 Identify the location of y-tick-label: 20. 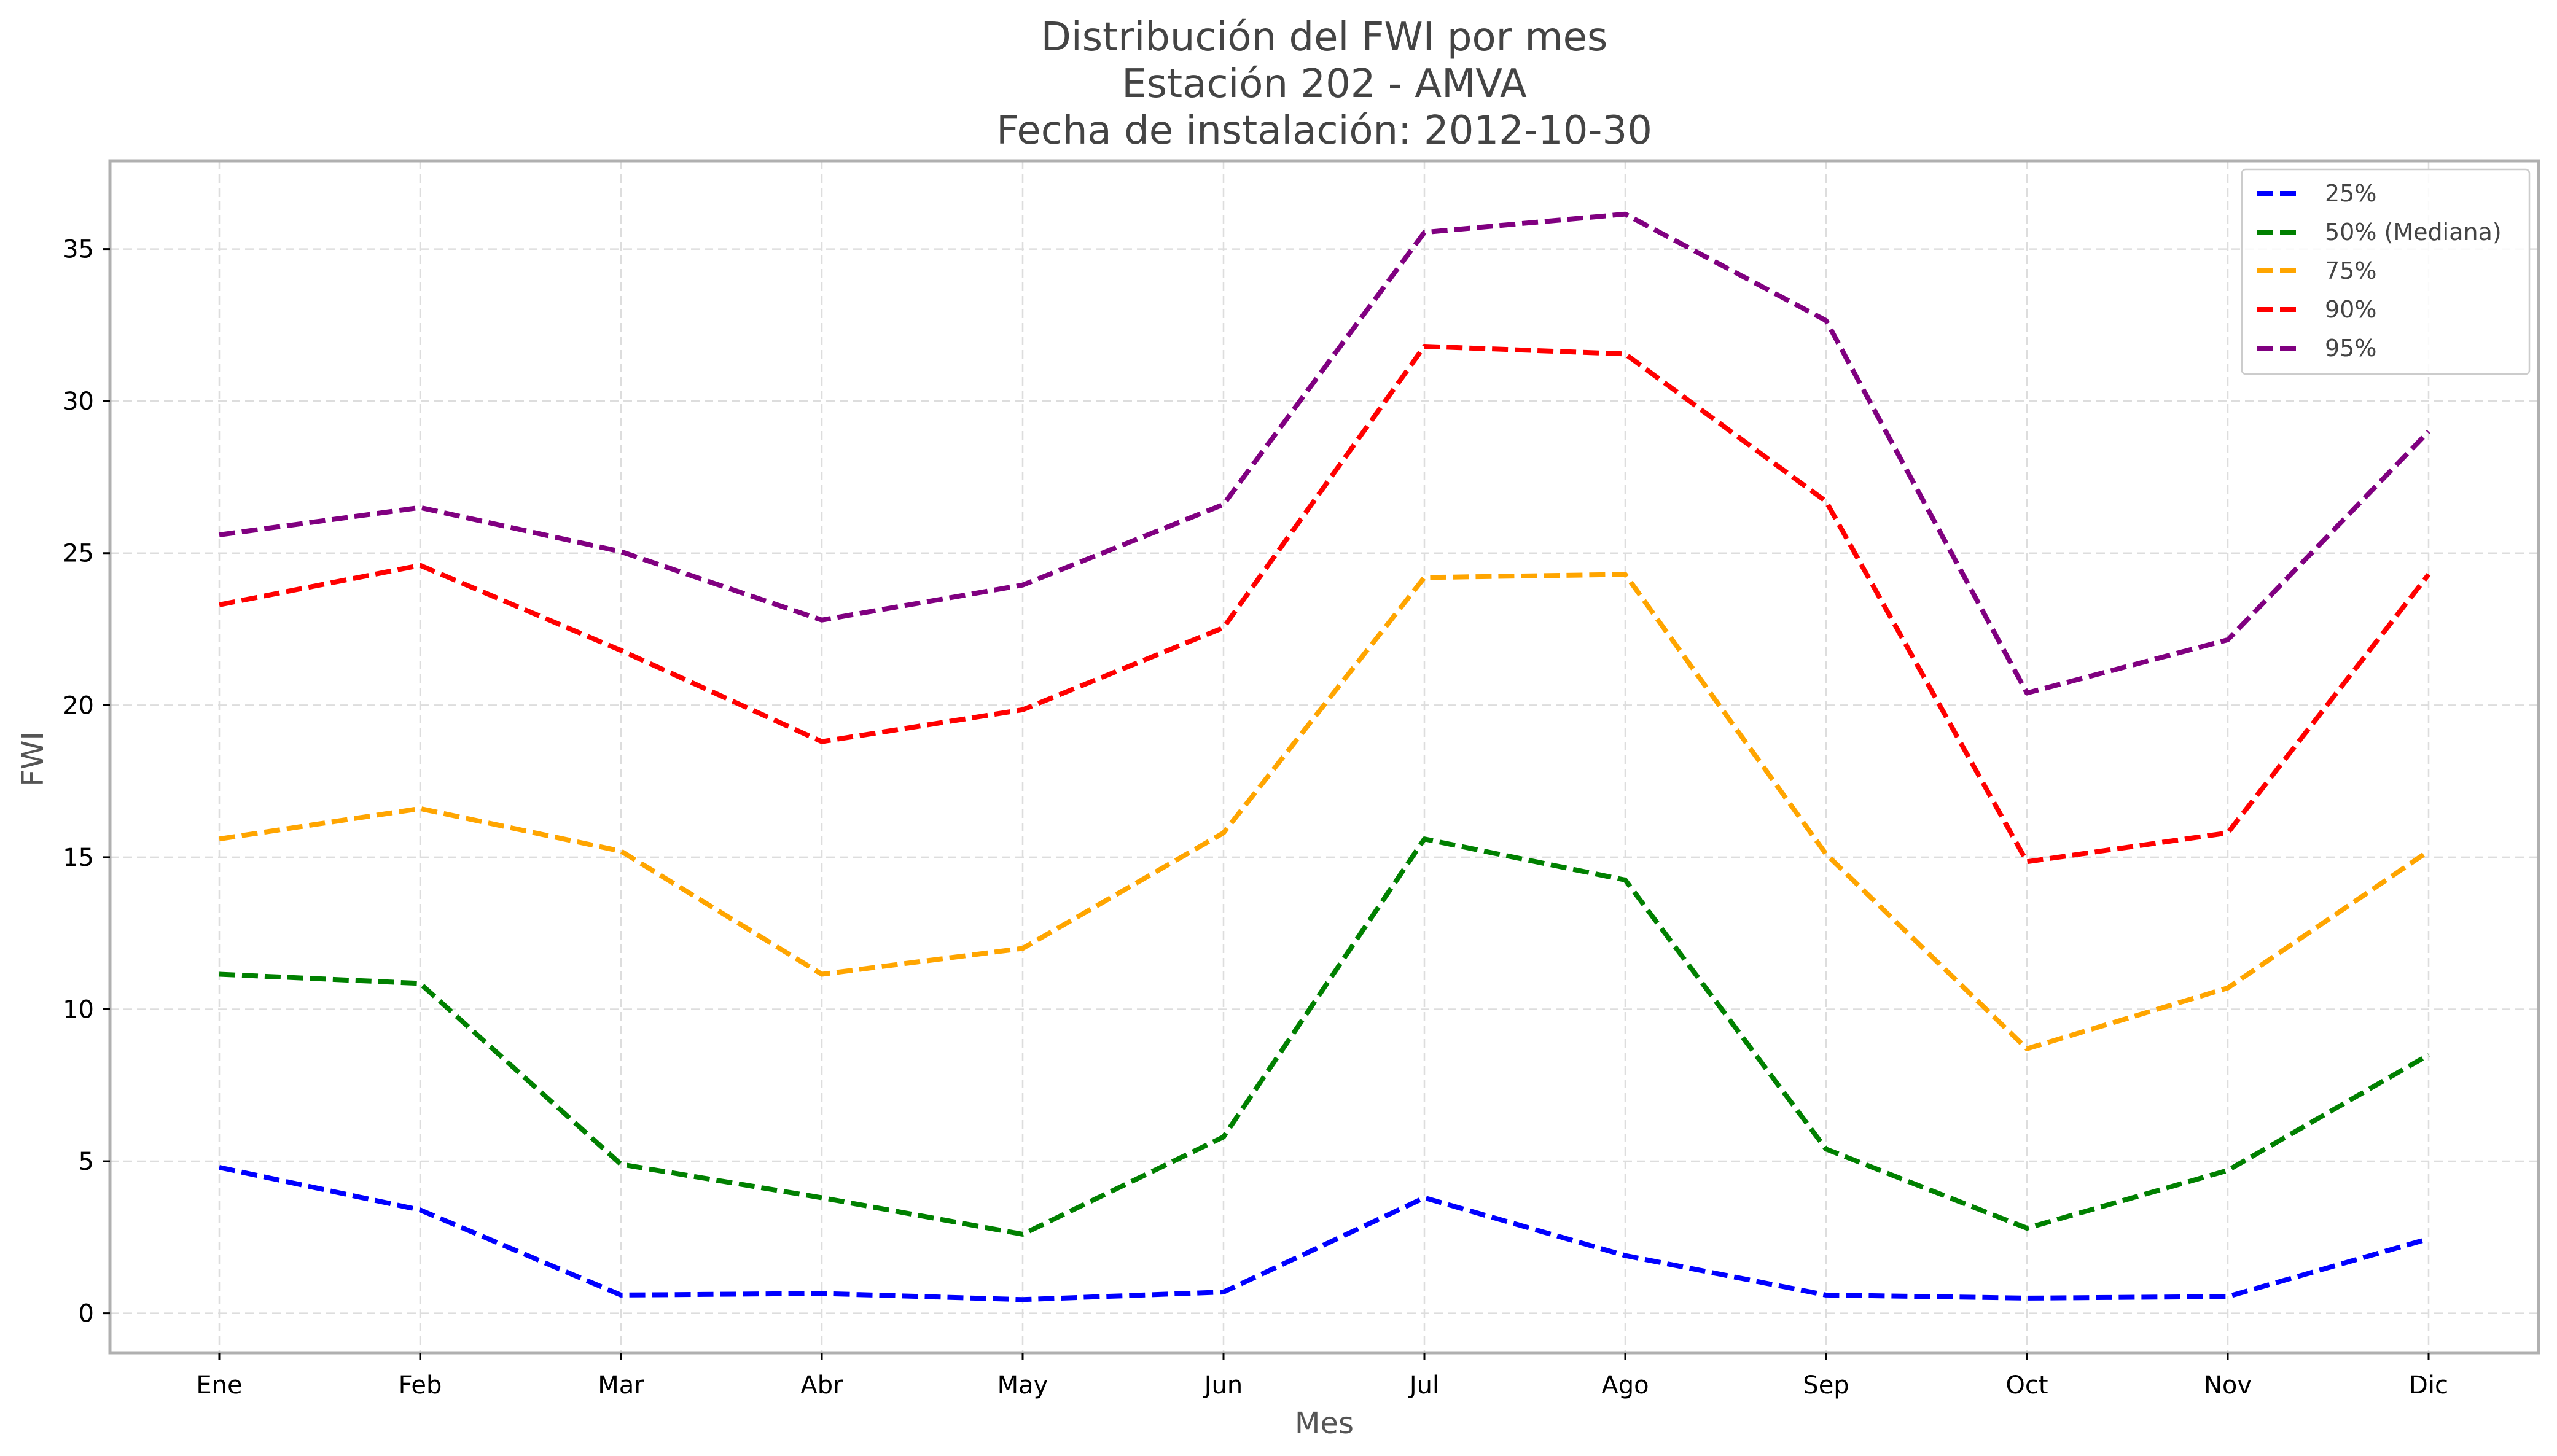
(78, 705).